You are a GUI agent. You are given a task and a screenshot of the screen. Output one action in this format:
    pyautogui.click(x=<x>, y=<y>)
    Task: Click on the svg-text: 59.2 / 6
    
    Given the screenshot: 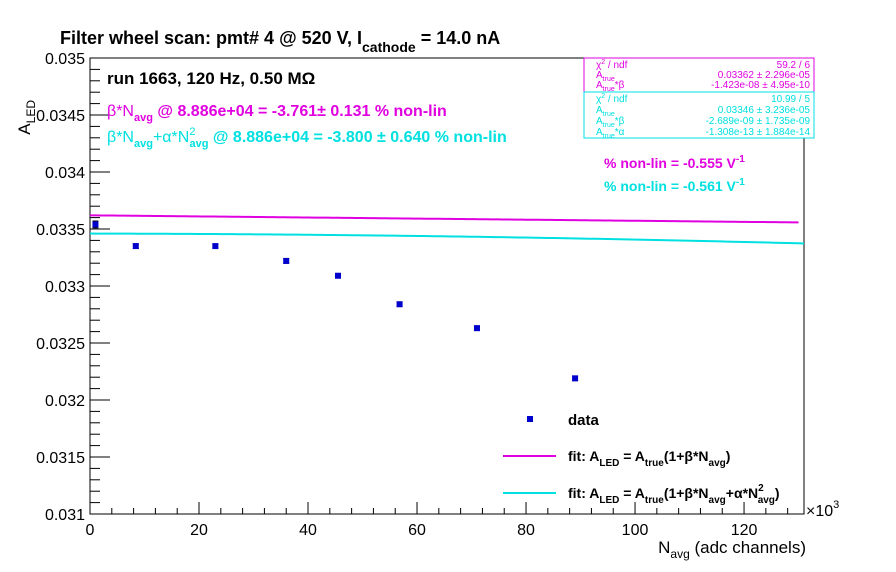 What is the action you would take?
    pyautogui.click(x=794, y=65)
    